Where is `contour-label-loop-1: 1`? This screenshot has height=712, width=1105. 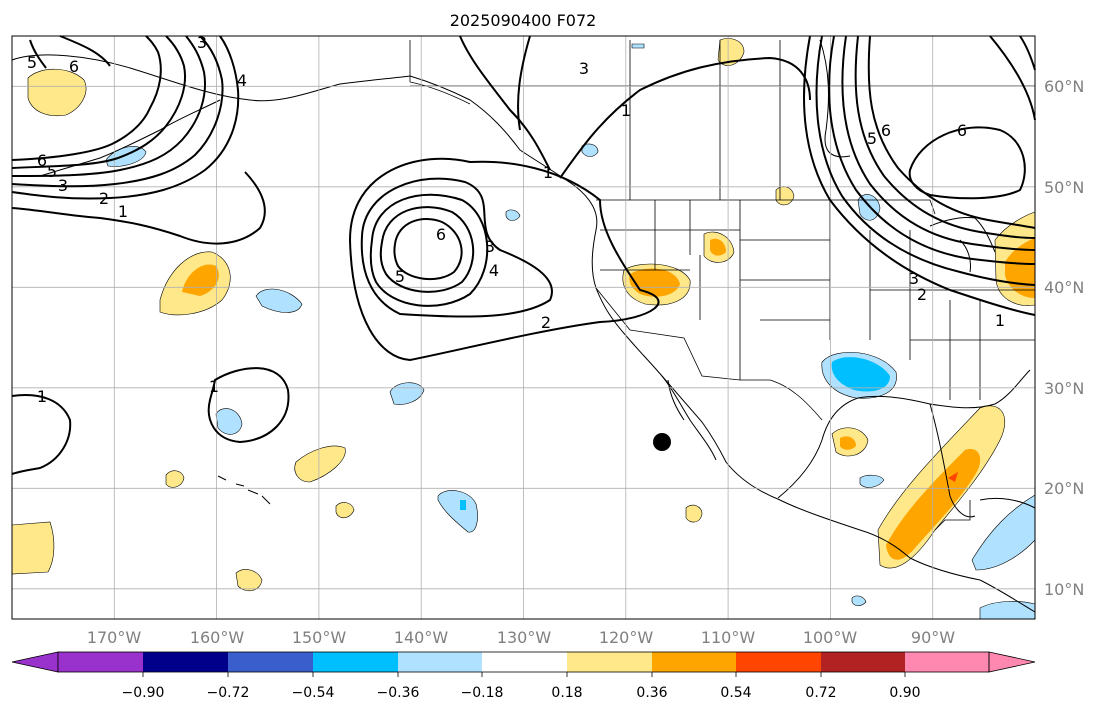
contour-label-loop-1: 1 is located at coordinates (214, 386).